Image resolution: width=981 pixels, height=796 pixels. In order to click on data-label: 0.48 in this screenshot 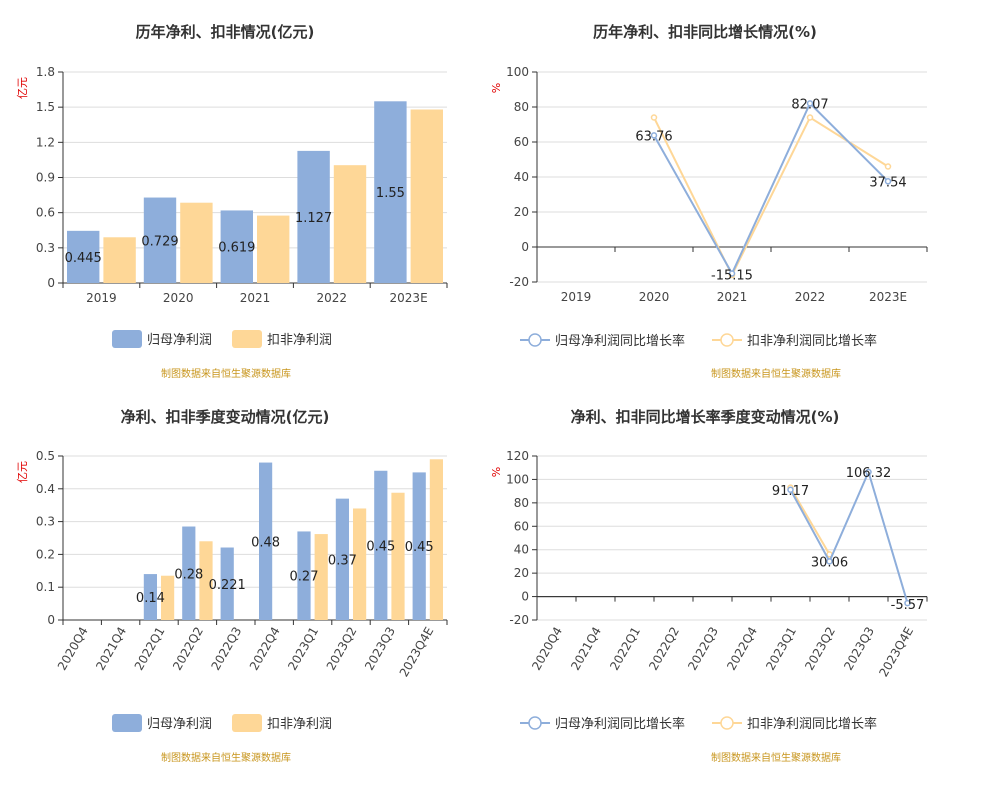, I will do `click(265, 542)`.